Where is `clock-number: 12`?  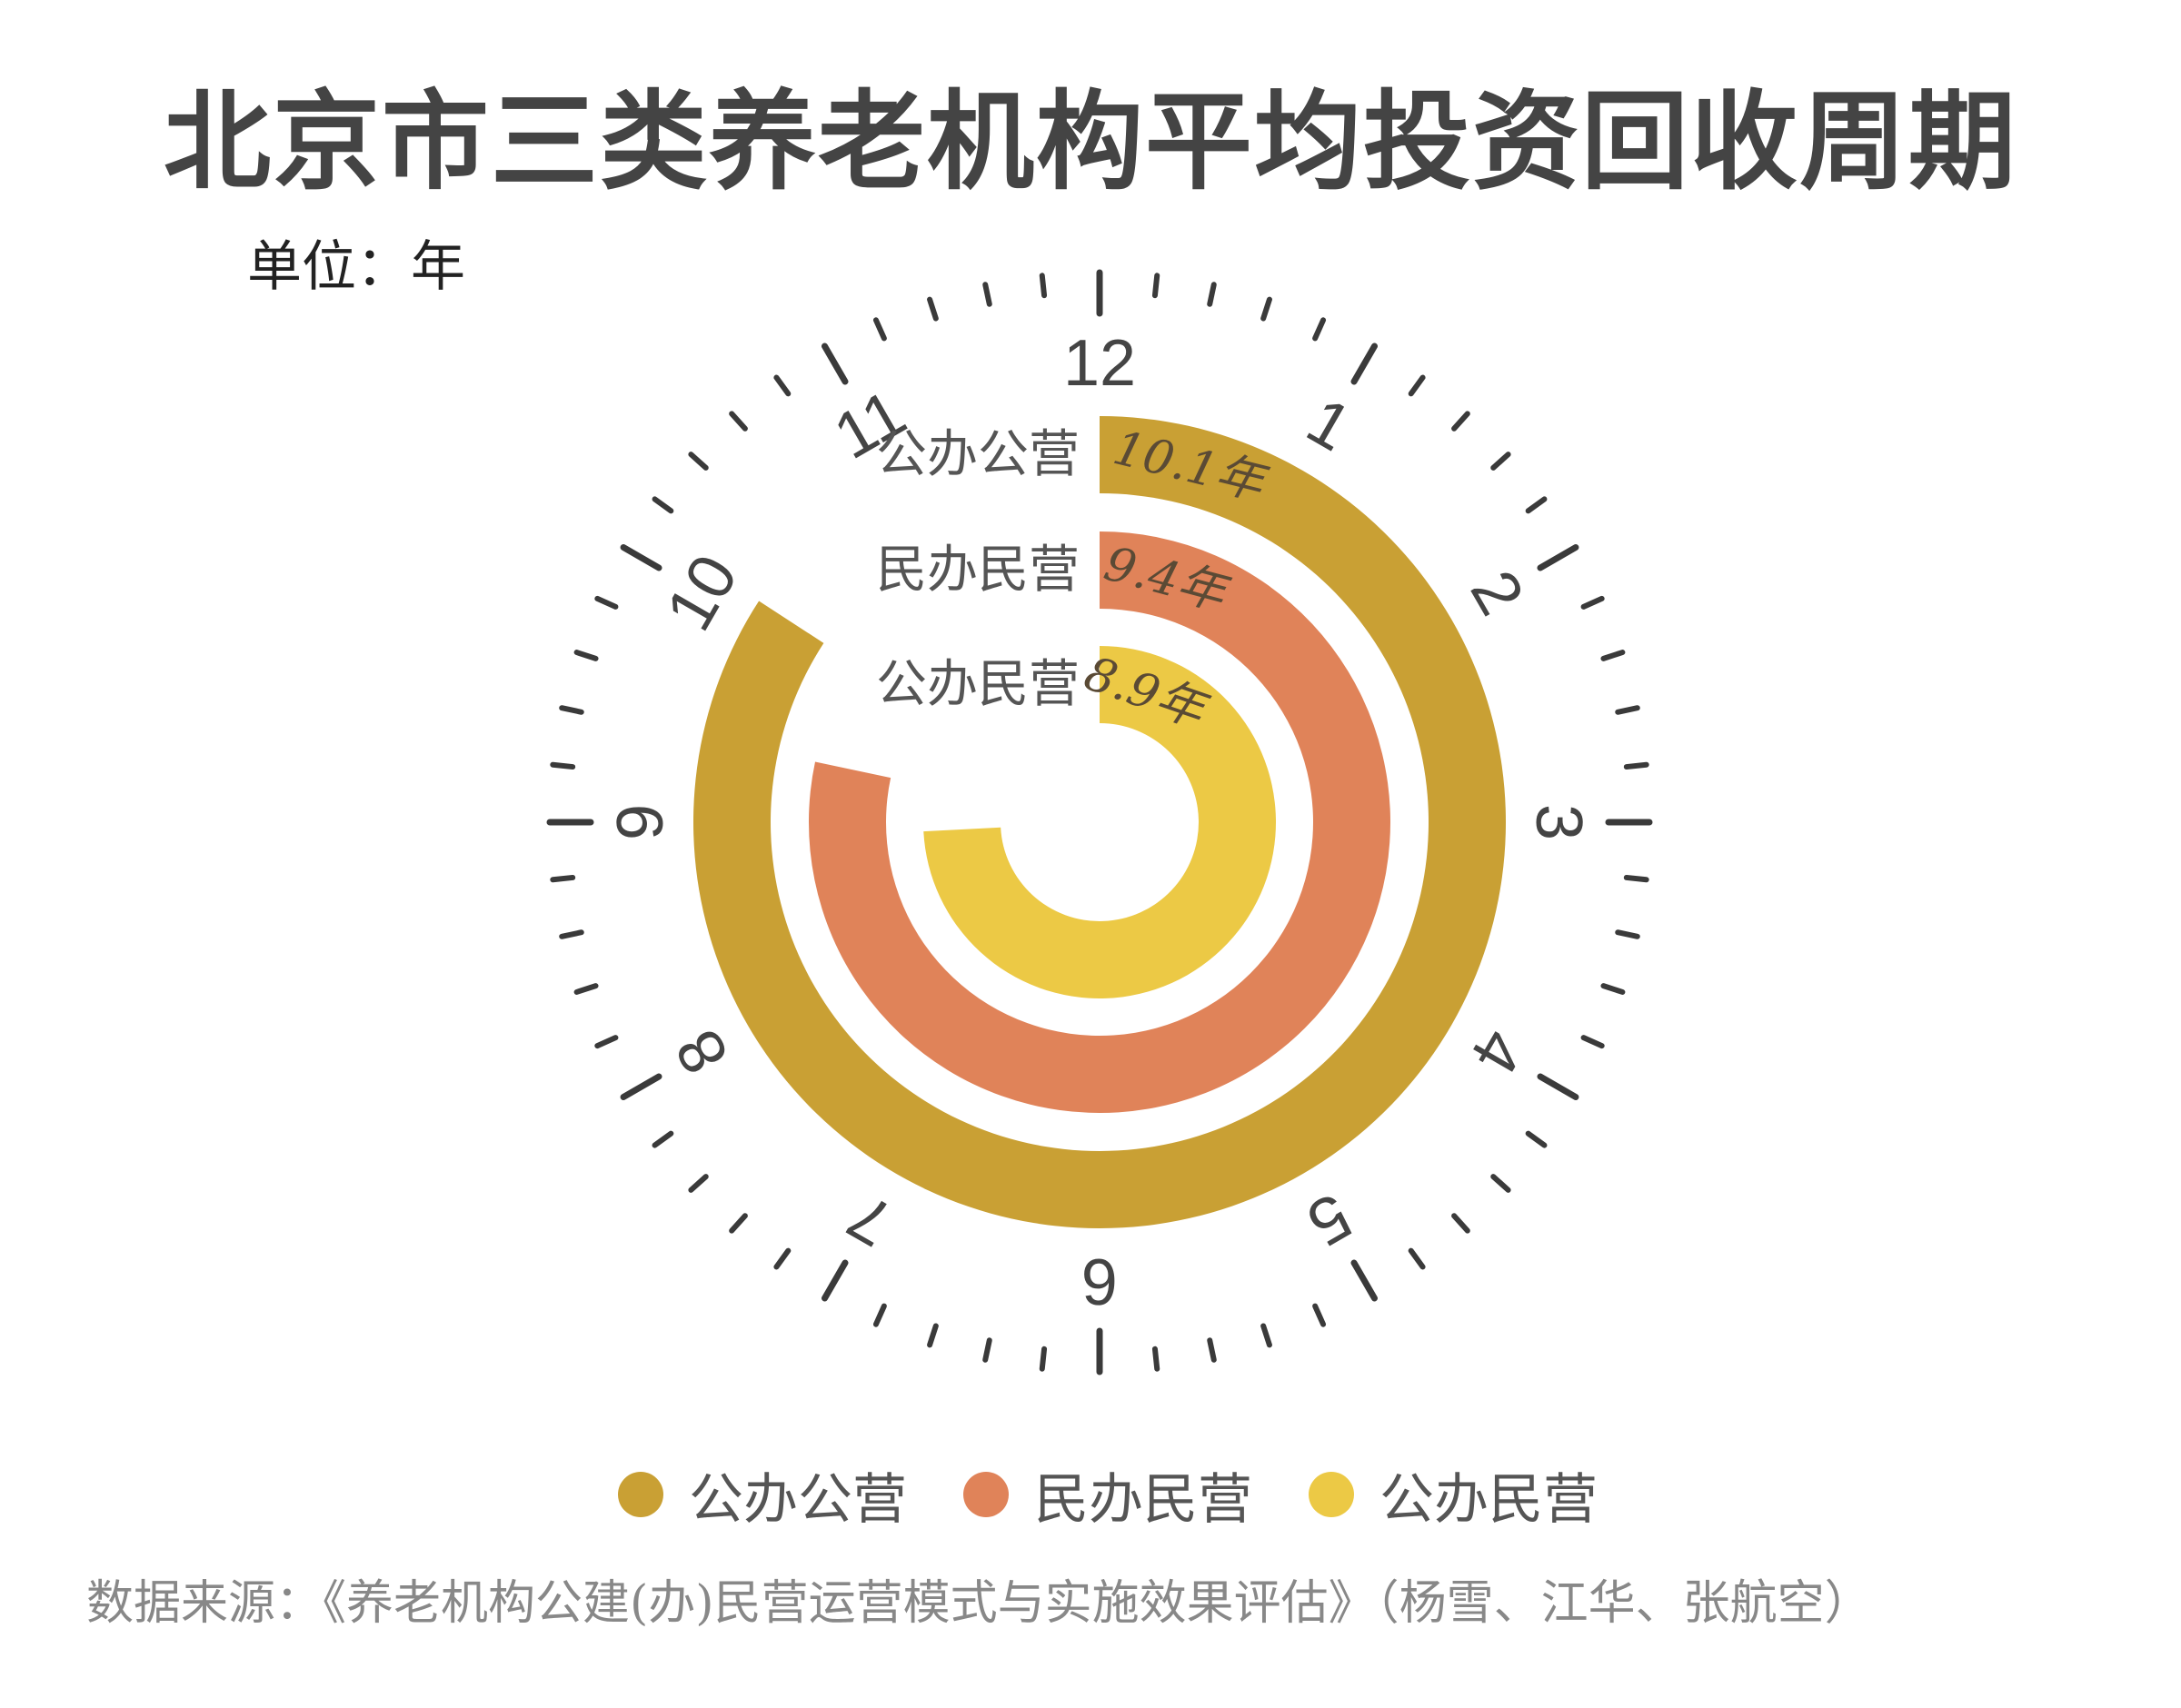
clock-number: 12 is located at coordinates (1099, 363).